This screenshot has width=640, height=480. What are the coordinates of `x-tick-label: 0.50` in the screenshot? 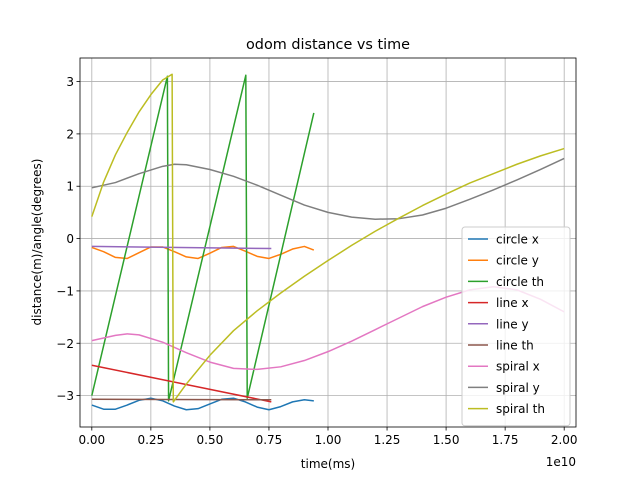 It's located at (210, 440).